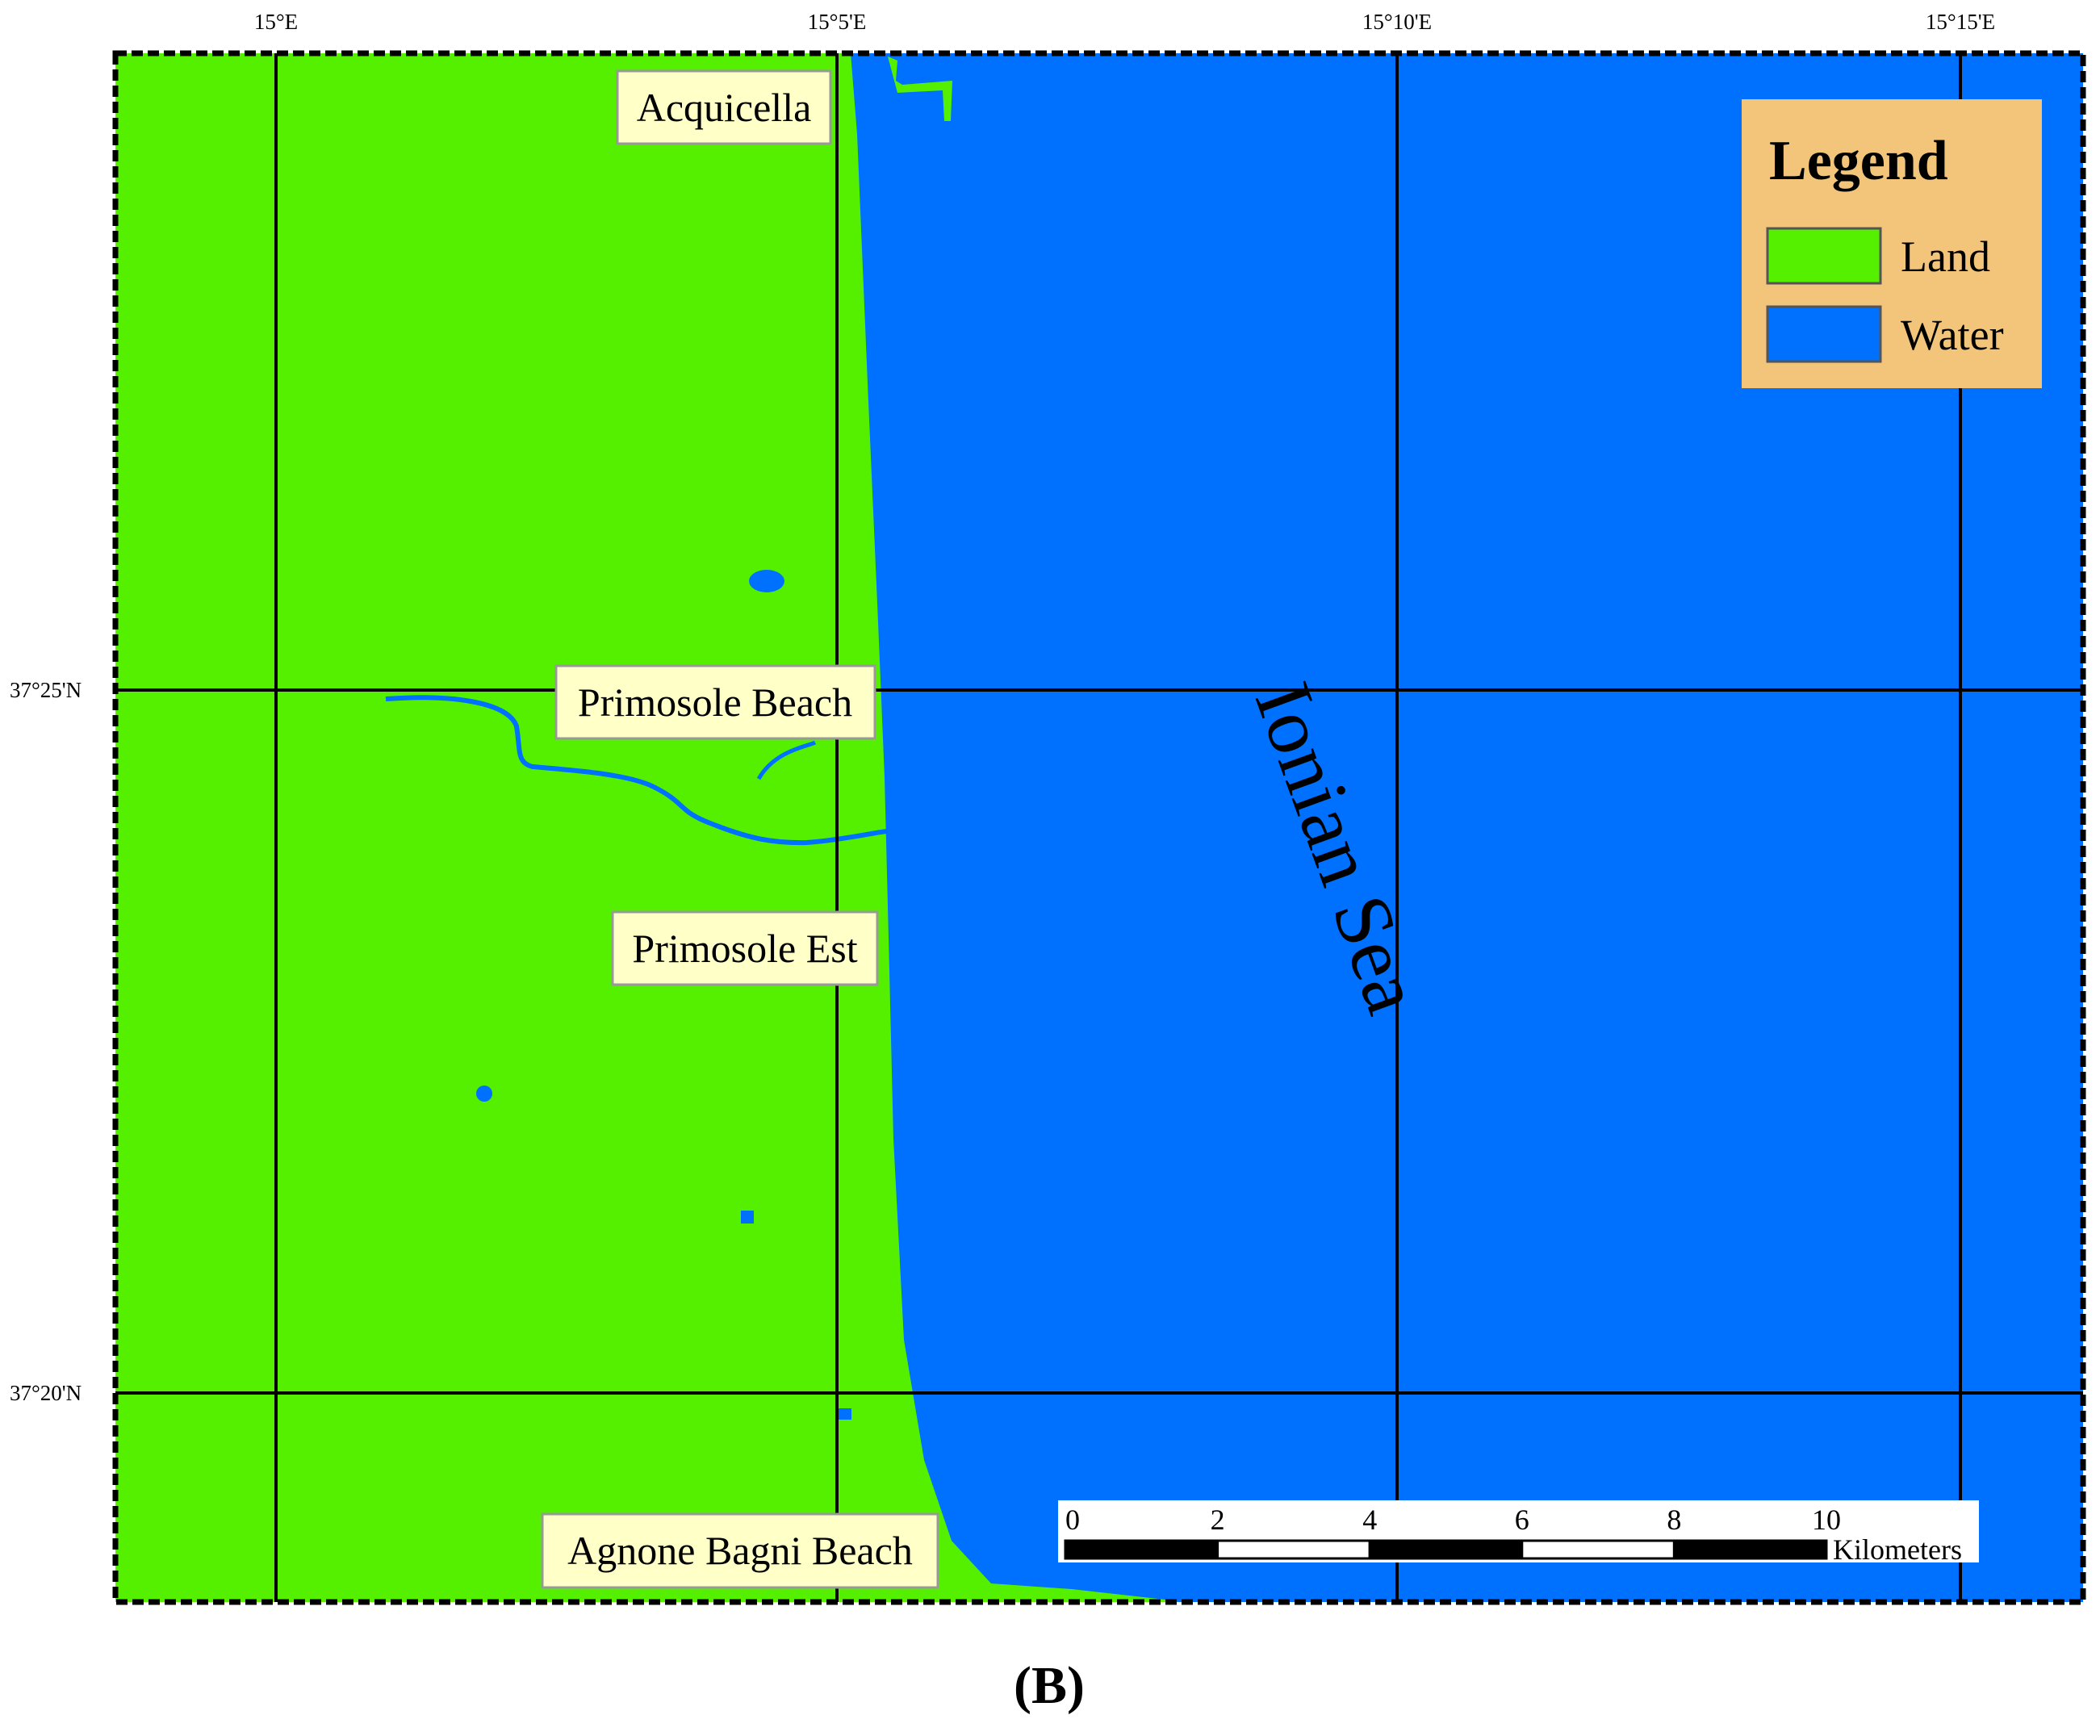 The image size is (2100, 1736). I want to click on legend-title: Legend, so click(1858, 161).